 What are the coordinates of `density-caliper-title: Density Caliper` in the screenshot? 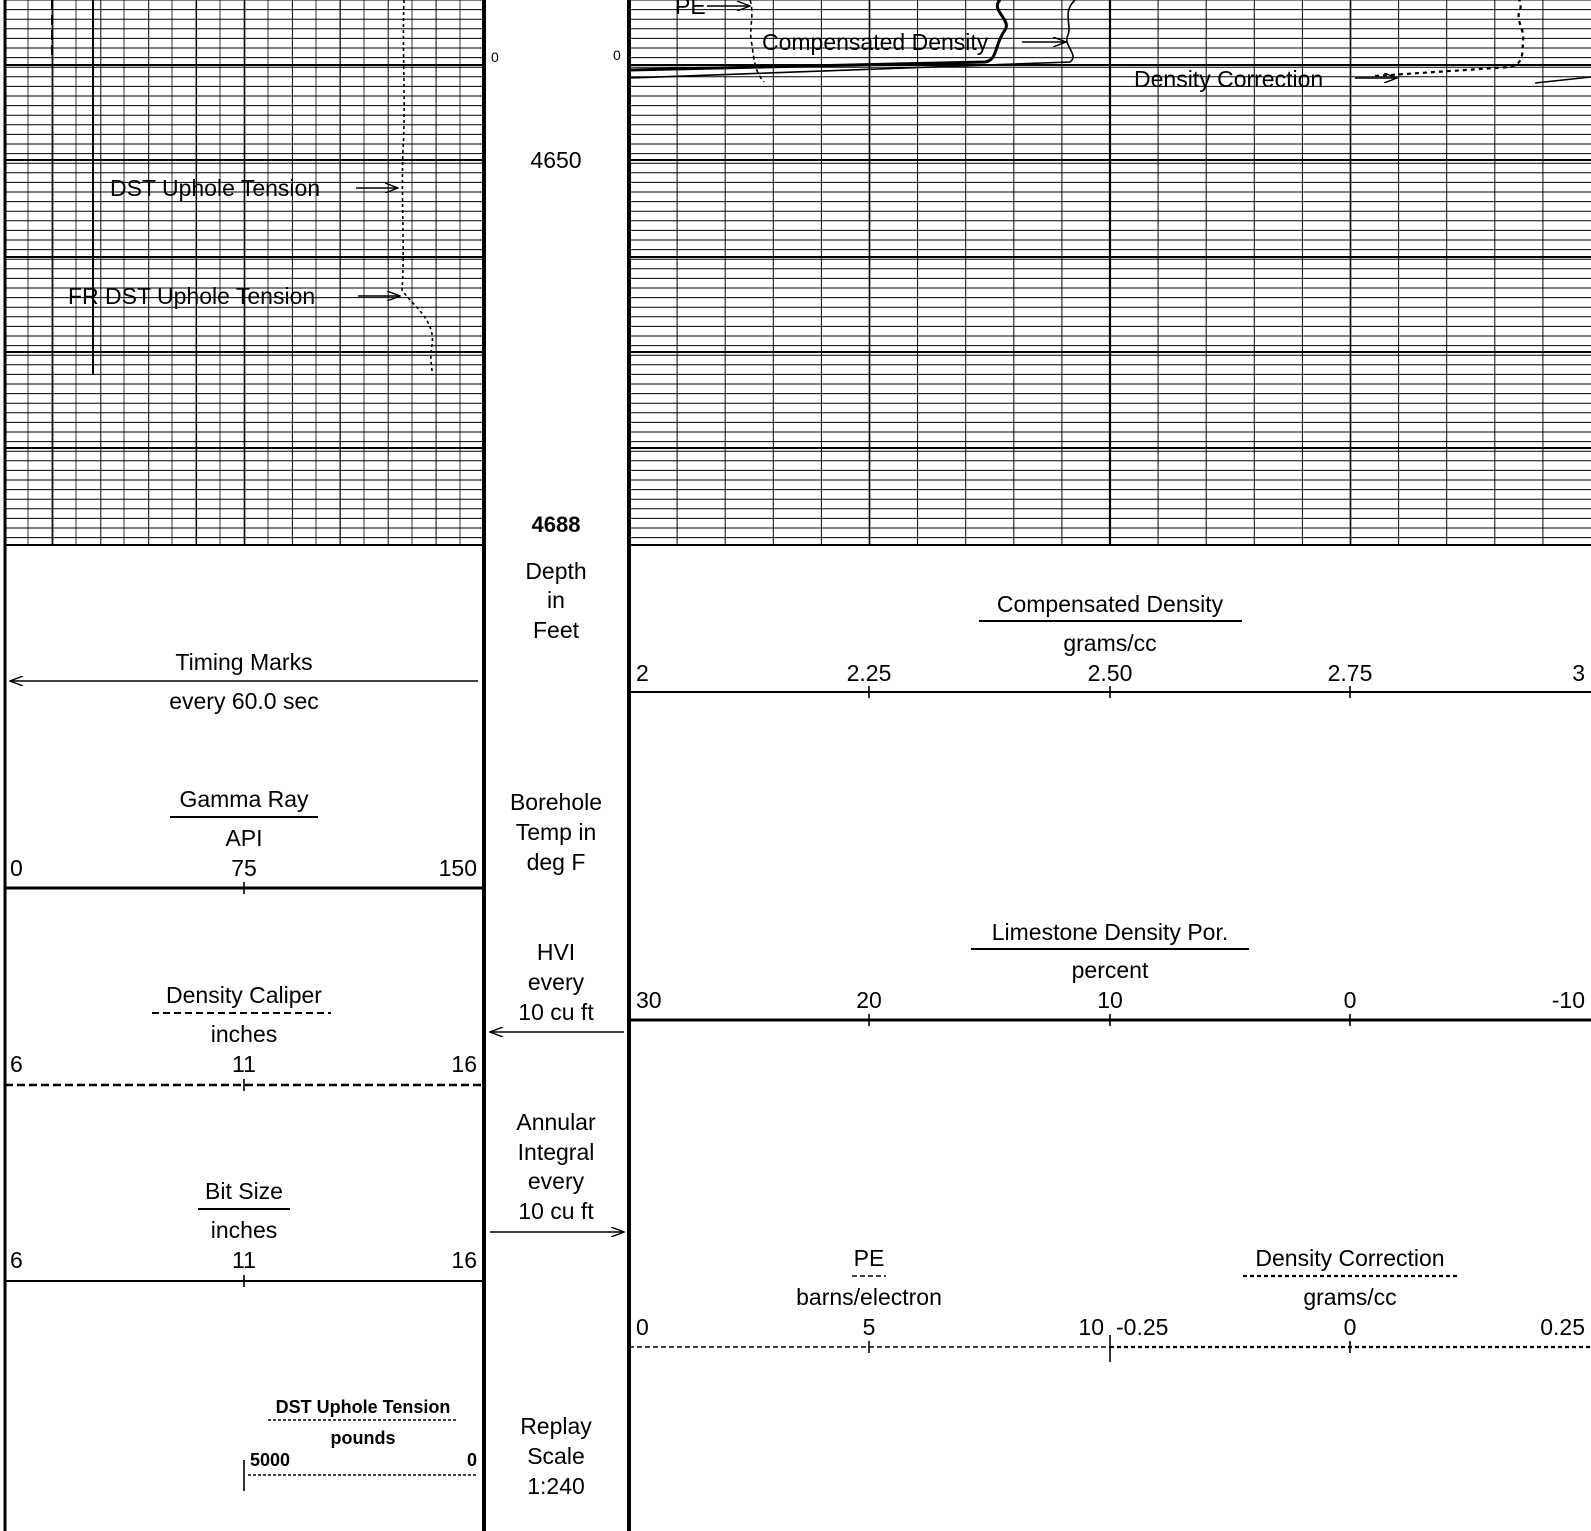 It's located at (244, 995).